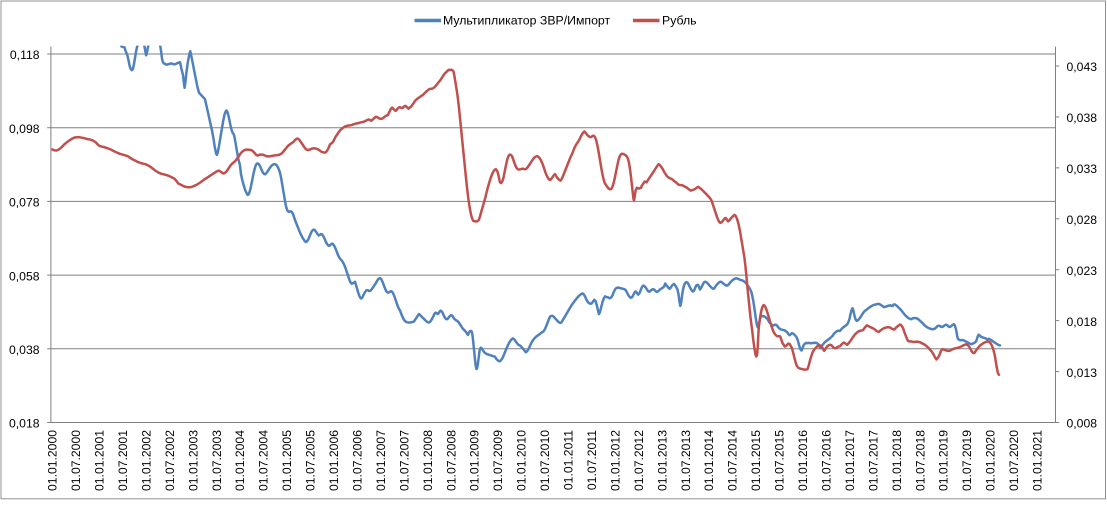 This screenshot has height=507, width=1107. What do you see at coordinates (100, 460) in the screenshot?
I see `svg-text: 01.01.2001` at bounding box center [100, 460].